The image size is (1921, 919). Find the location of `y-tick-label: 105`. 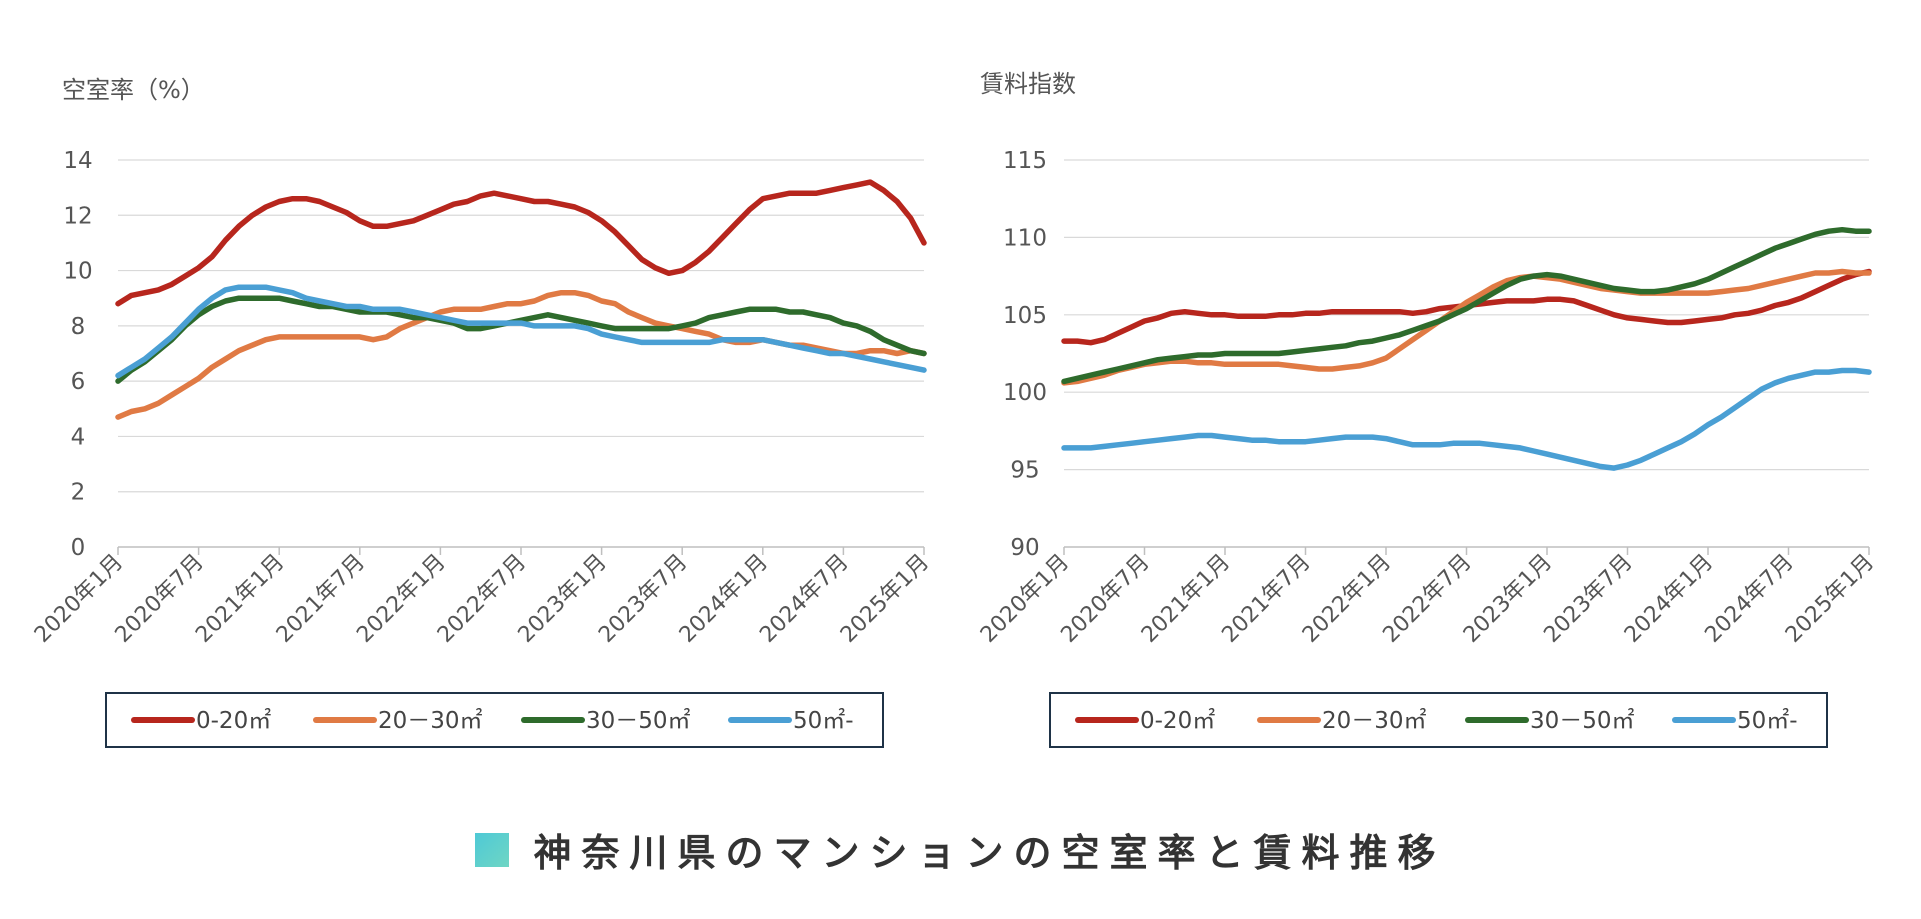

y-tick-label: 105 is located at coordinates (1025, 316).